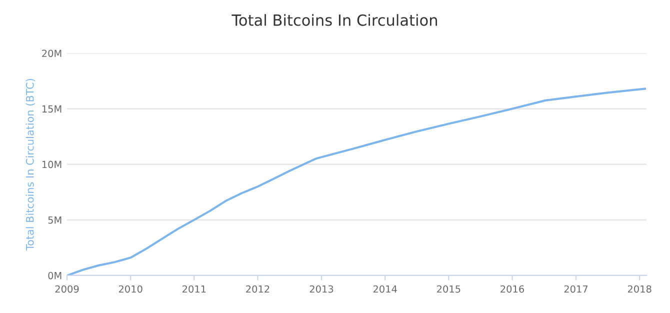 This screenshot has width=670, height=313. Describe the element at coordinates (322, 289) in the screenshot. I see `x-tick-label: 2013` at that location.